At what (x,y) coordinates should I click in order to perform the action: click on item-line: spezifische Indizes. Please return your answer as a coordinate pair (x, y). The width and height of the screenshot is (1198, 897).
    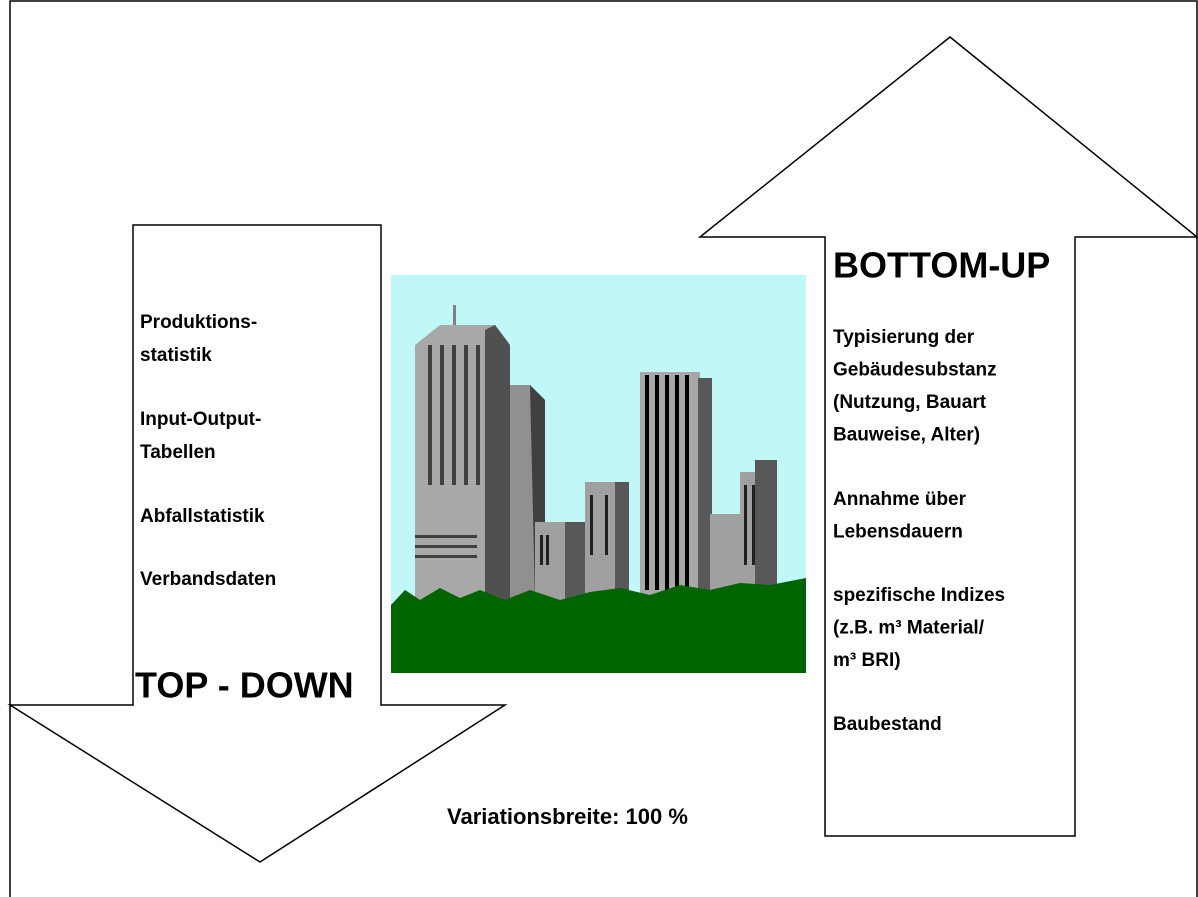
    Looking at the image, I should click on (919, 595).